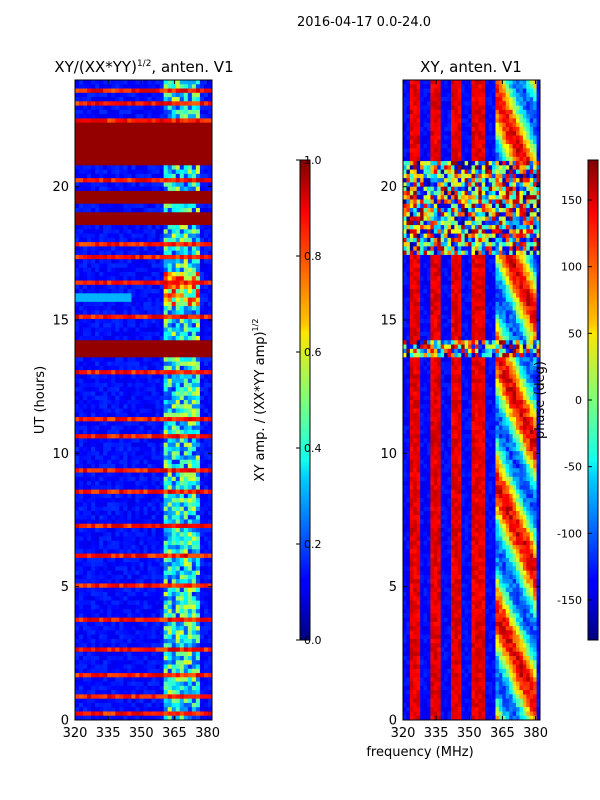 This screenshot has height=800, width=600. What do you see at coordinates (174, 733) in the screenshot?
I see `left-xtick-label: 365` at bounding box center [174, 733].